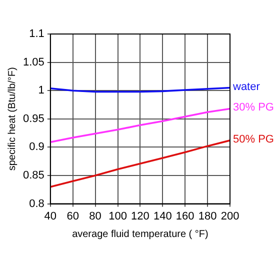 The image size is (280, 280). I want to click on series-label: water, so click(246, 86).